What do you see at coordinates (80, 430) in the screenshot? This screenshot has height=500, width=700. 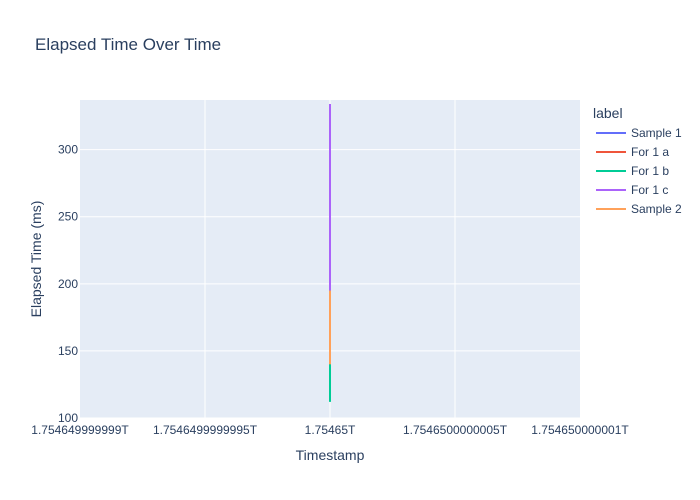 I see `x-tick-label: 1.754649999999T` at bounding box center [80, 430].